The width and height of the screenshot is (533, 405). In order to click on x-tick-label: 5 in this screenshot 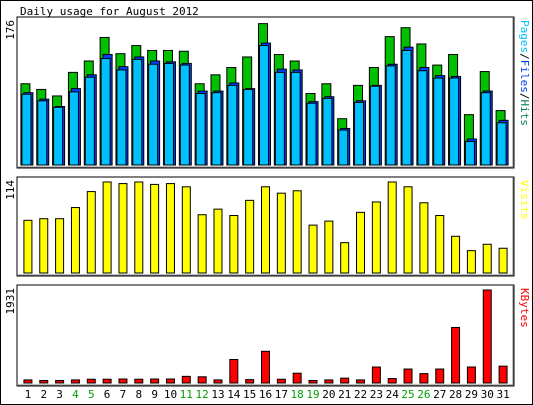, I will do `click(91, 394)`.